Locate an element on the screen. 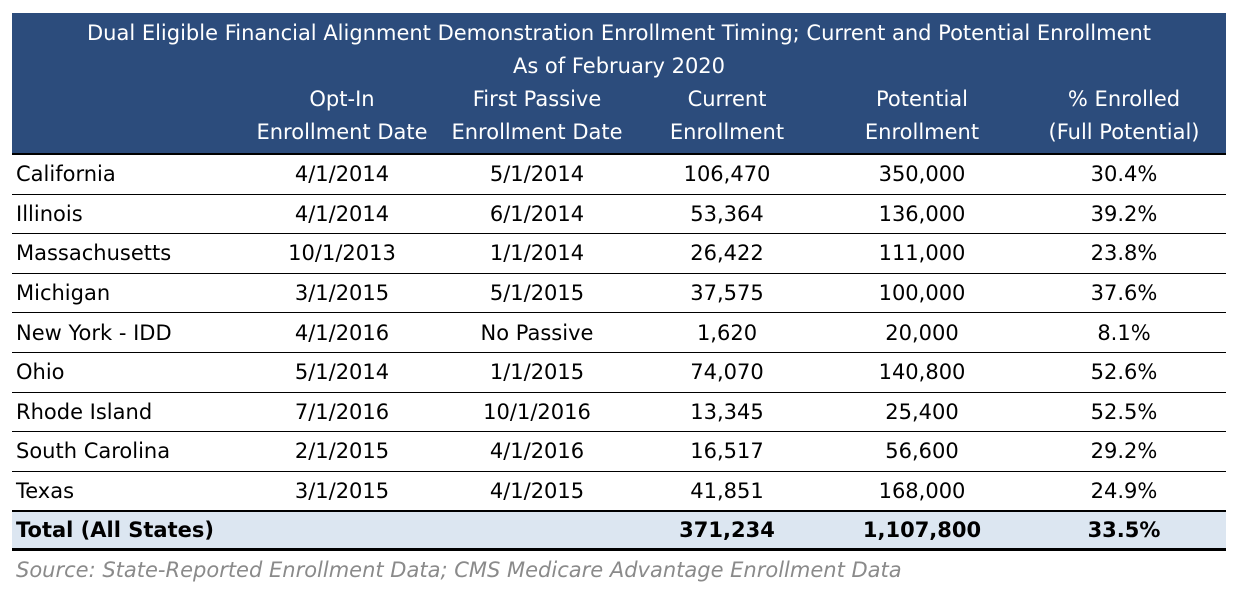 This screenshot has width=1248, height=597. cell-state: Illinois is located at coordinates (49, 213).